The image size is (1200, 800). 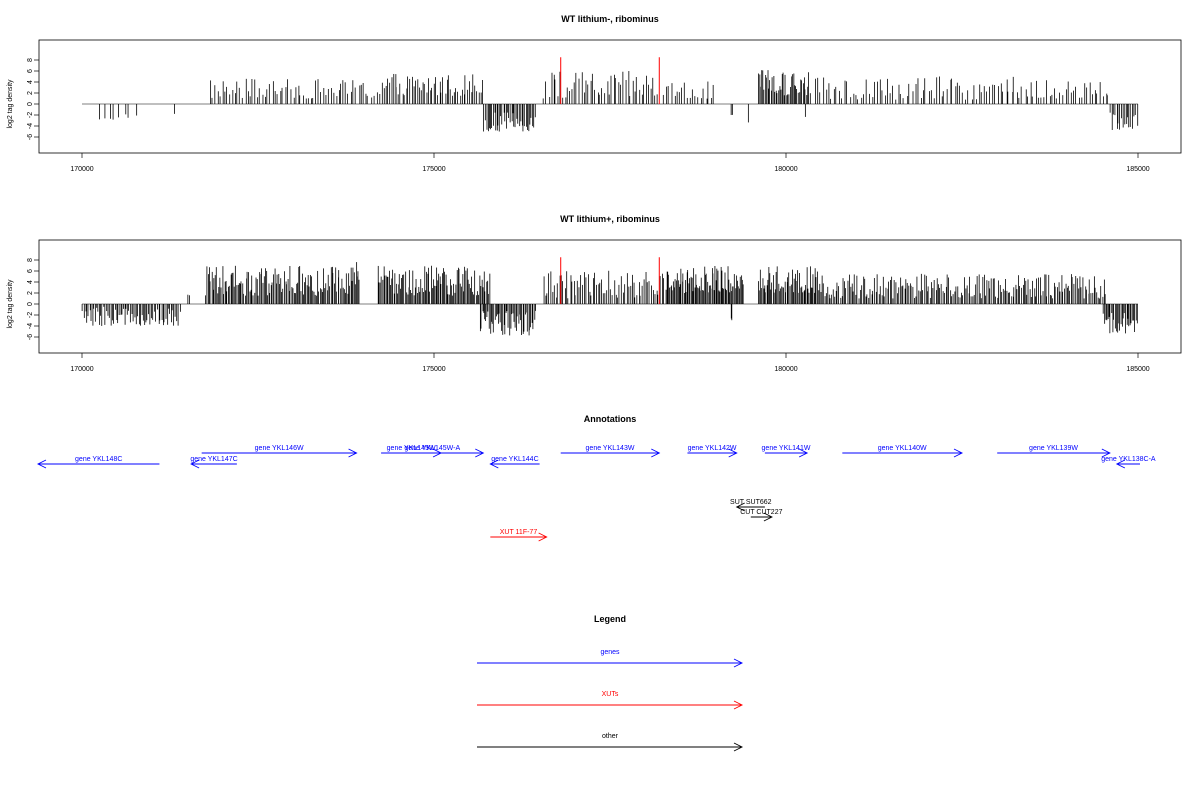 What do you see at coordinates (610, 219) in the screenshot?
I see `chart-title: WT lithium+, ribominus` at bounding box center [610, 219].